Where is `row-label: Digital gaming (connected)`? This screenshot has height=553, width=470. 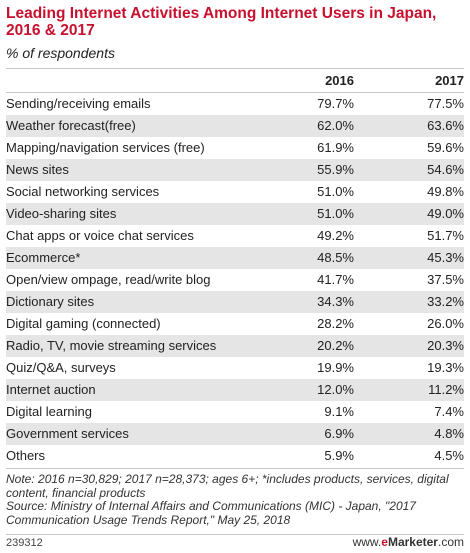 row-label: Digital gaming (connected) is located at coordinates (83, 323).